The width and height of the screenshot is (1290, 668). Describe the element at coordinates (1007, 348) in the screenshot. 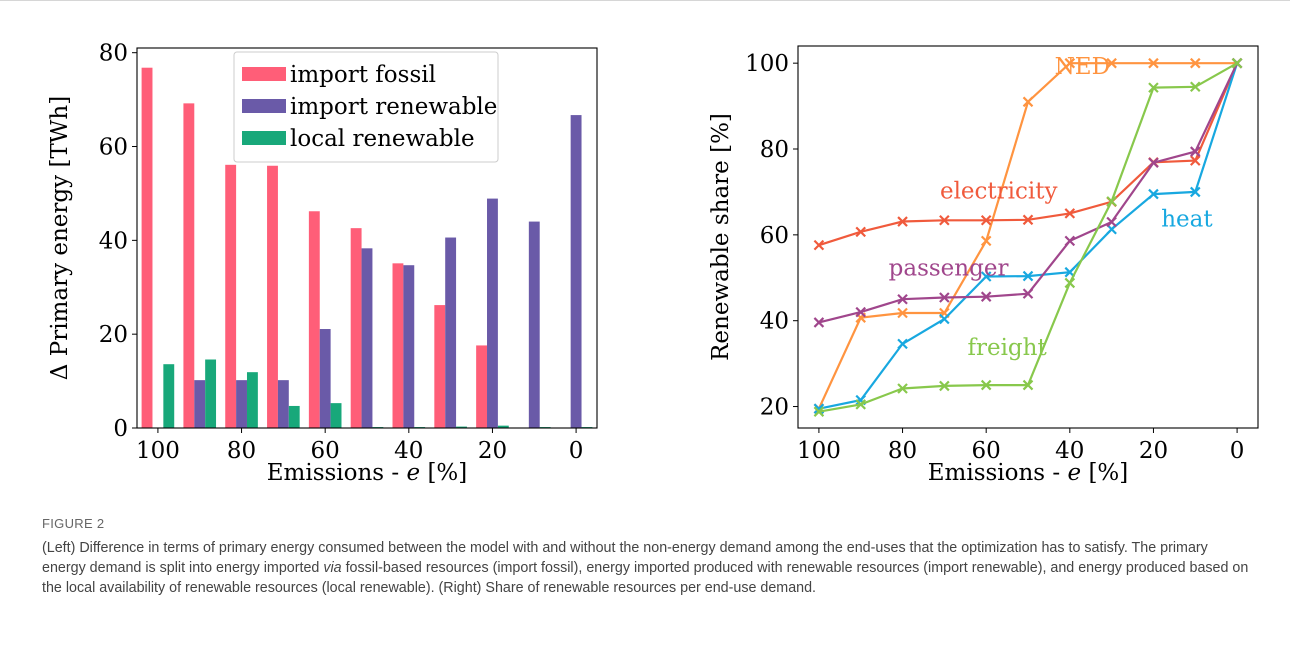

I see `series-label-freight: freight` at that location.